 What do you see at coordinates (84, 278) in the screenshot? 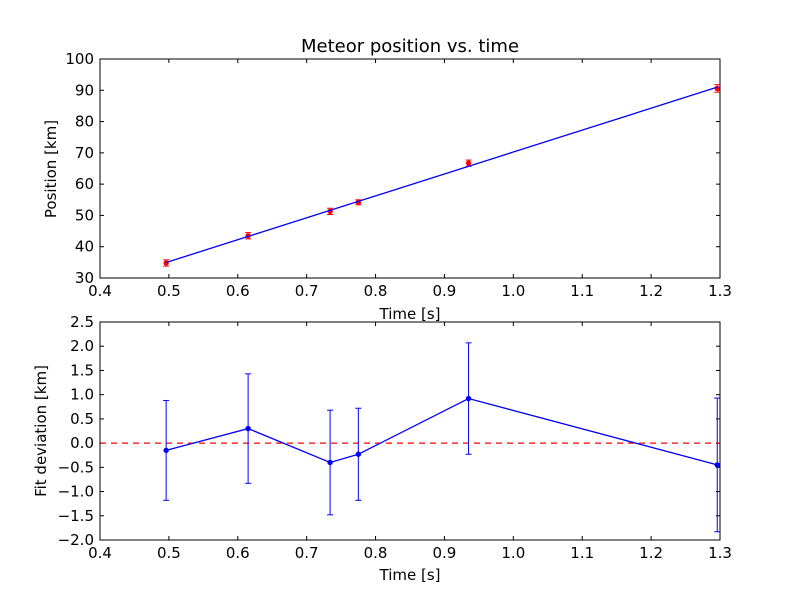
I see `position-y-tick-label: 30` at bounding box center [84, 278].